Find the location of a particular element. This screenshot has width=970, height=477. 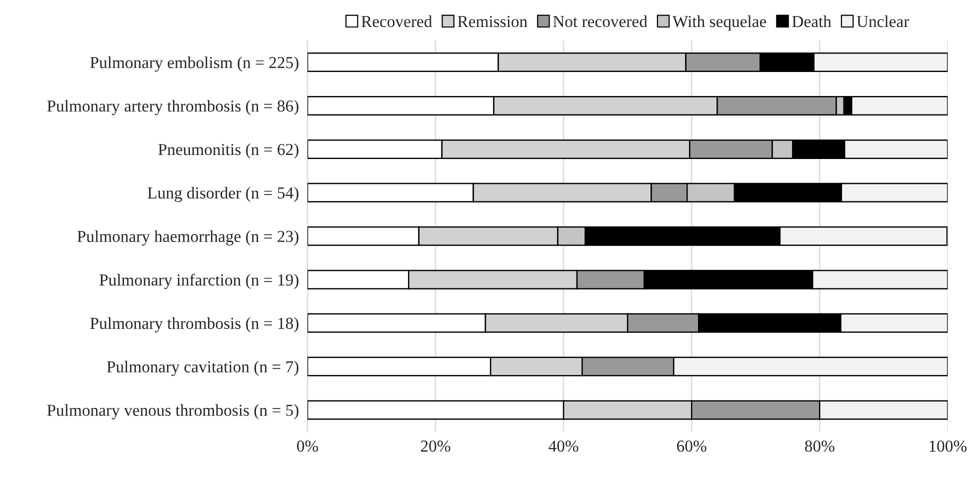

legend-label: Unclear is located at coordinates (883, 21).